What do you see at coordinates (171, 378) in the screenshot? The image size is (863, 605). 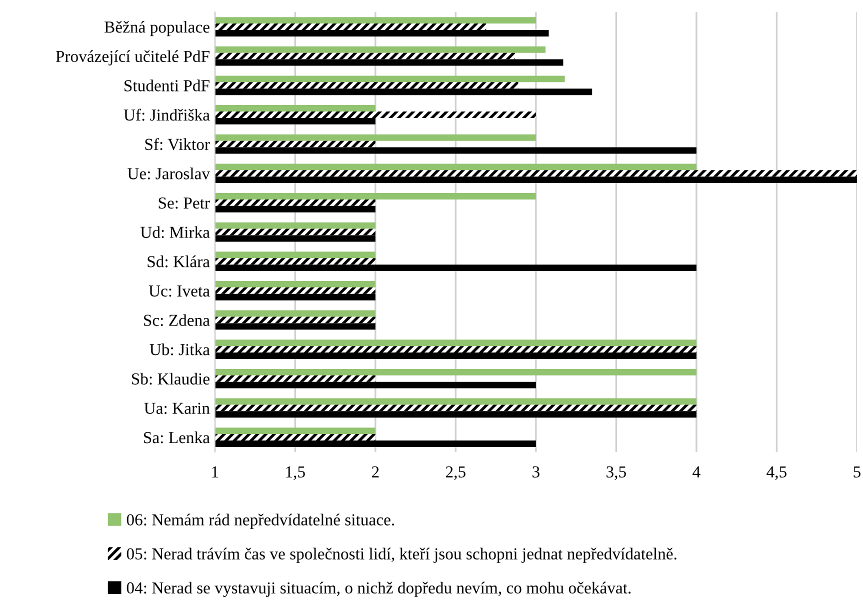 I see `y-tick-label: Sb: Klaudie` at bounding box center [171, 378].